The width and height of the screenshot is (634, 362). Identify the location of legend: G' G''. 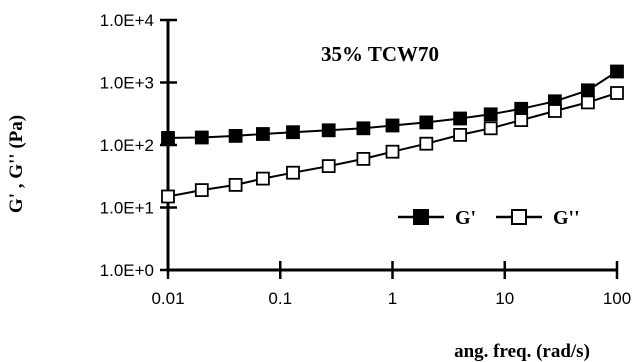
(489, 218).